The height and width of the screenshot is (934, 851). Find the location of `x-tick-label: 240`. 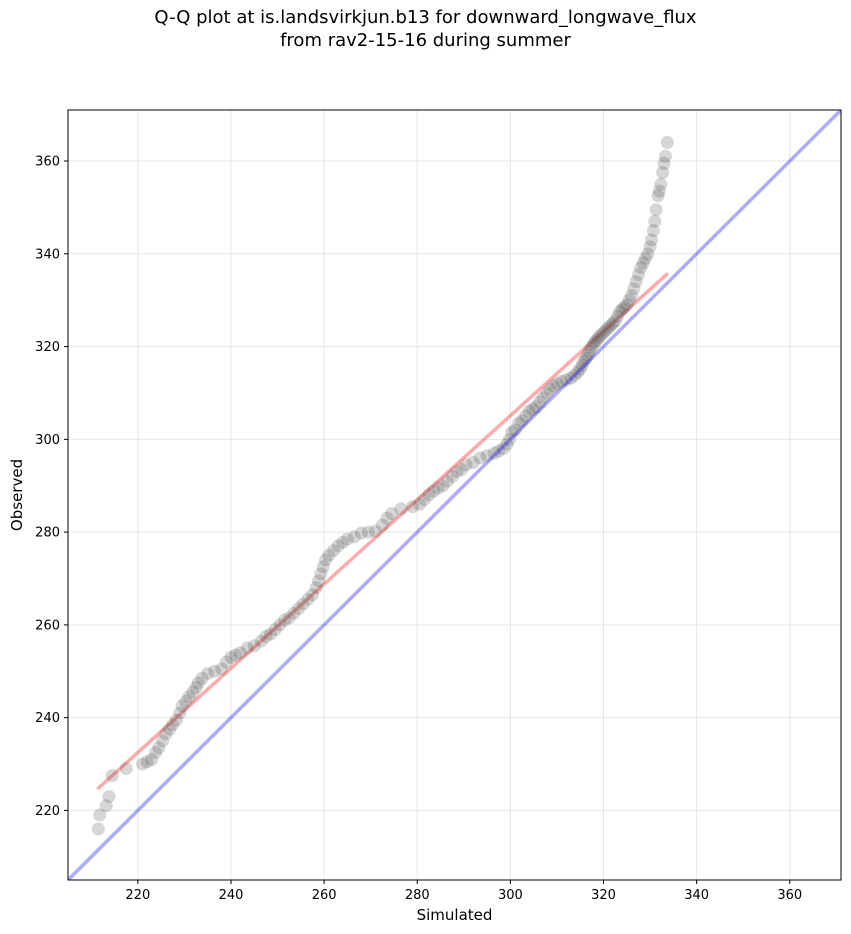

x-tick-label: 240 is located at coordinates (231, 895).